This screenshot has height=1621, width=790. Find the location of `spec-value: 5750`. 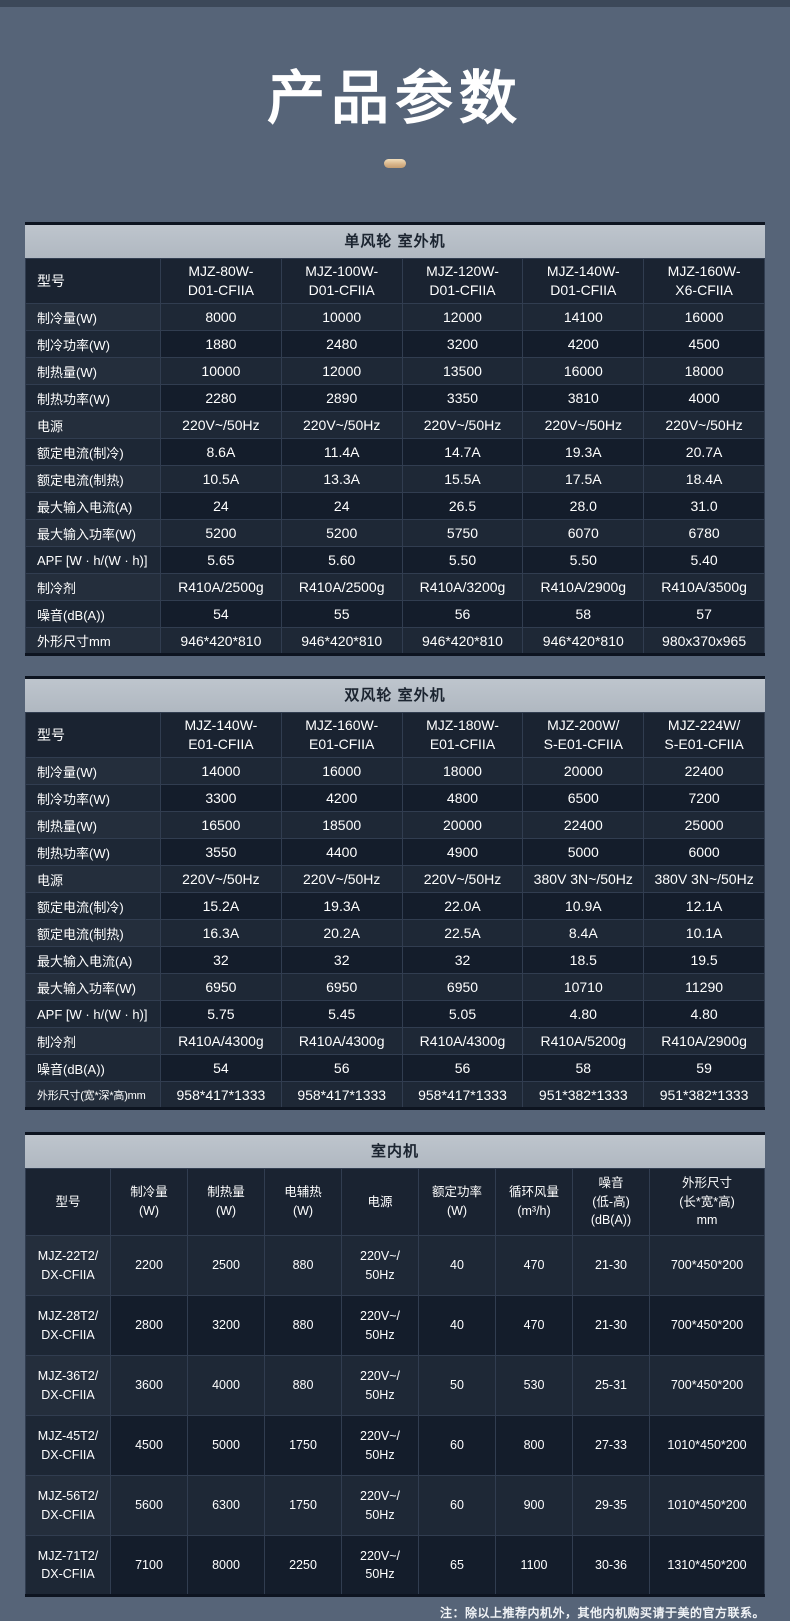

spec-value: 5750 is located at coordinates (462, 533).